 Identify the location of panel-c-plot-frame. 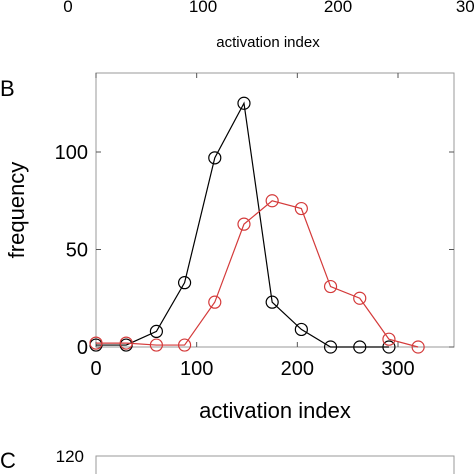
(275, 464).